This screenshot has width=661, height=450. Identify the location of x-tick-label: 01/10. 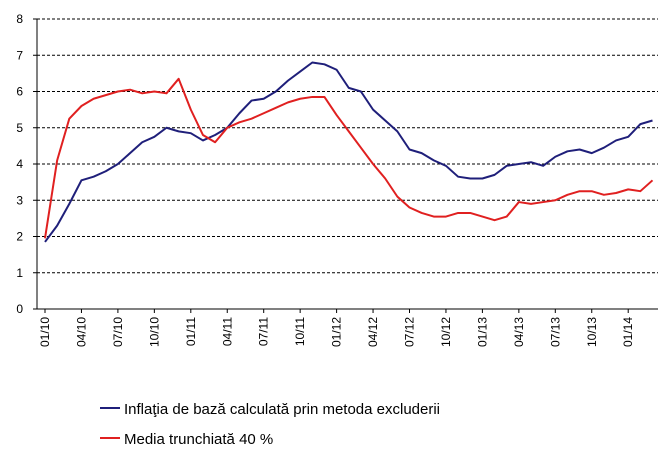
(45, 332).